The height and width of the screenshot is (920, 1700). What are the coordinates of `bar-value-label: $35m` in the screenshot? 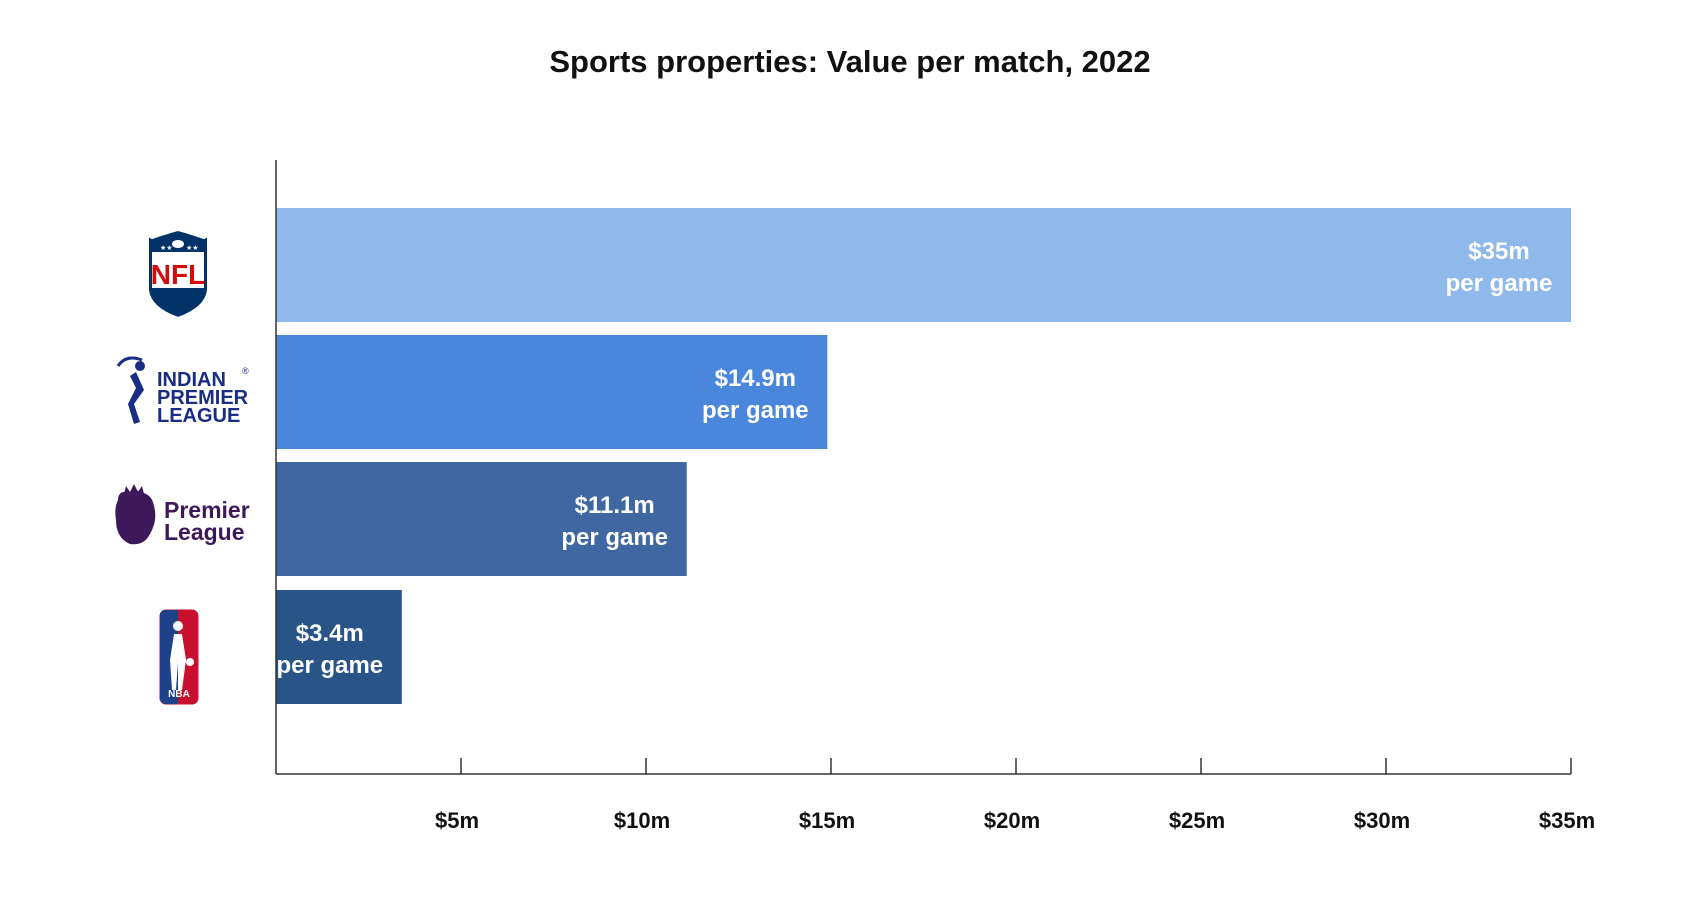 It's located at (1498, 251).